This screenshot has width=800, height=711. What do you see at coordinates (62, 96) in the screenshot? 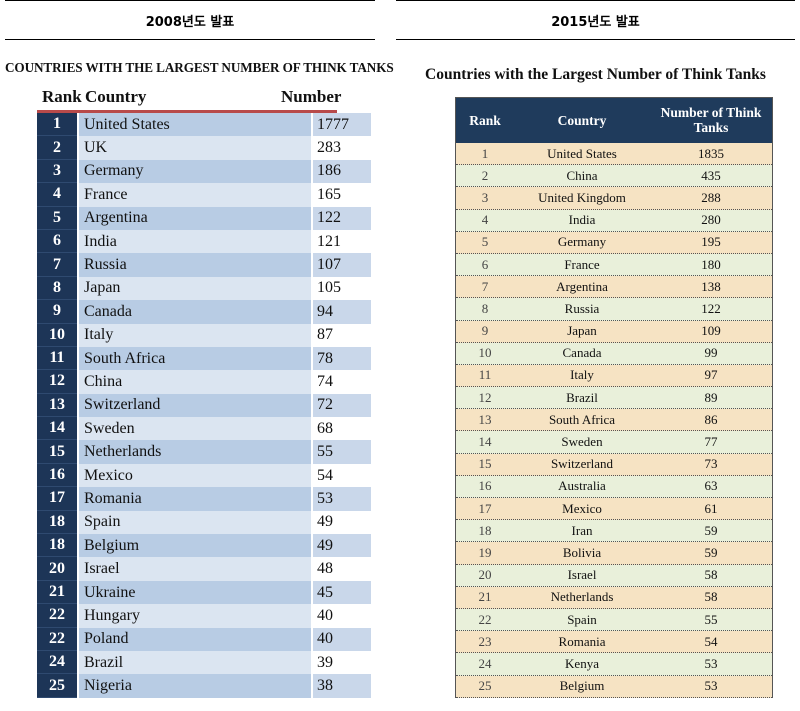
I see `column-header-rank: Rank` at bounding box center [62, 96].